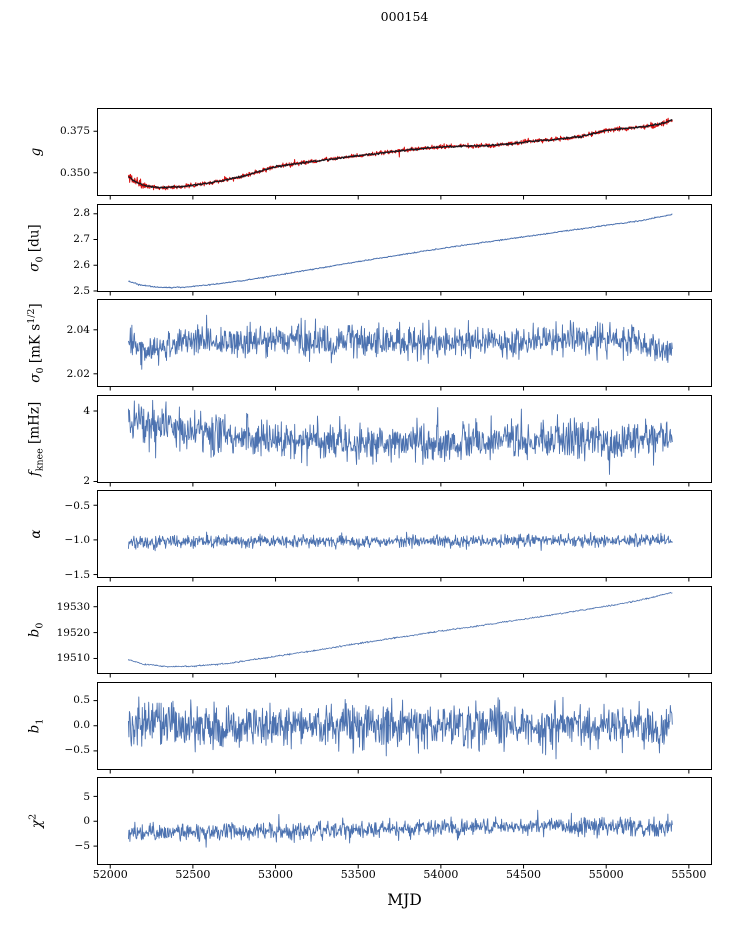 The width and height of the screenshot is (729, 944). I want to click on panel-g: g 0.350 0.375, so click(370, 154).